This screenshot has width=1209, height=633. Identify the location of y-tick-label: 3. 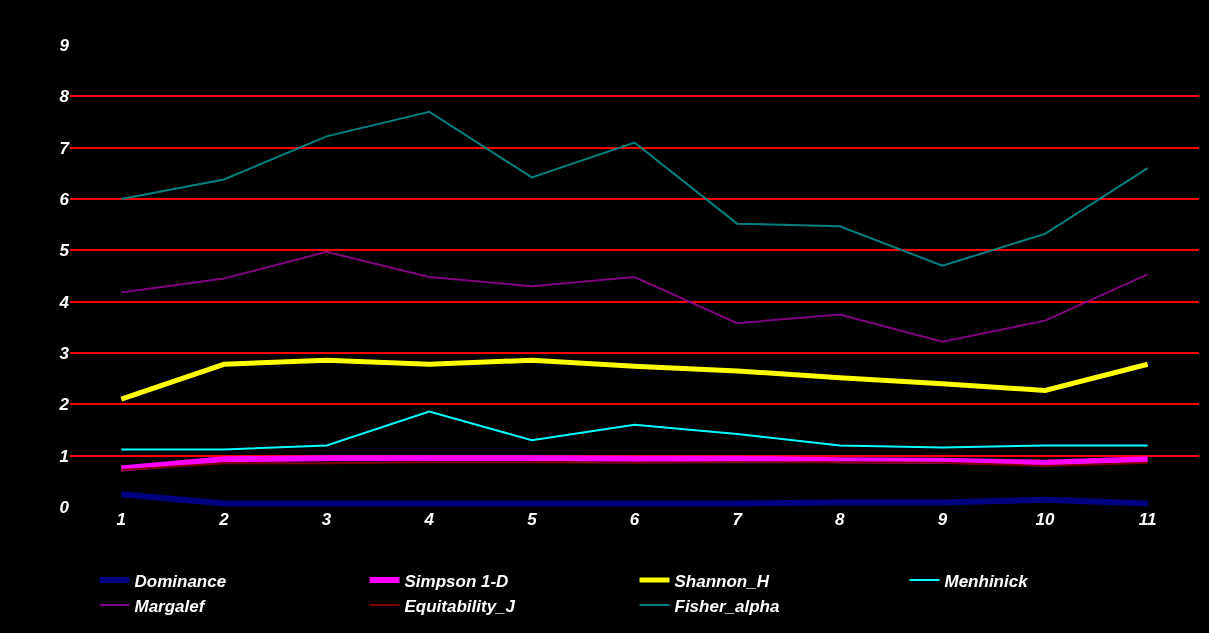
(64, 353).